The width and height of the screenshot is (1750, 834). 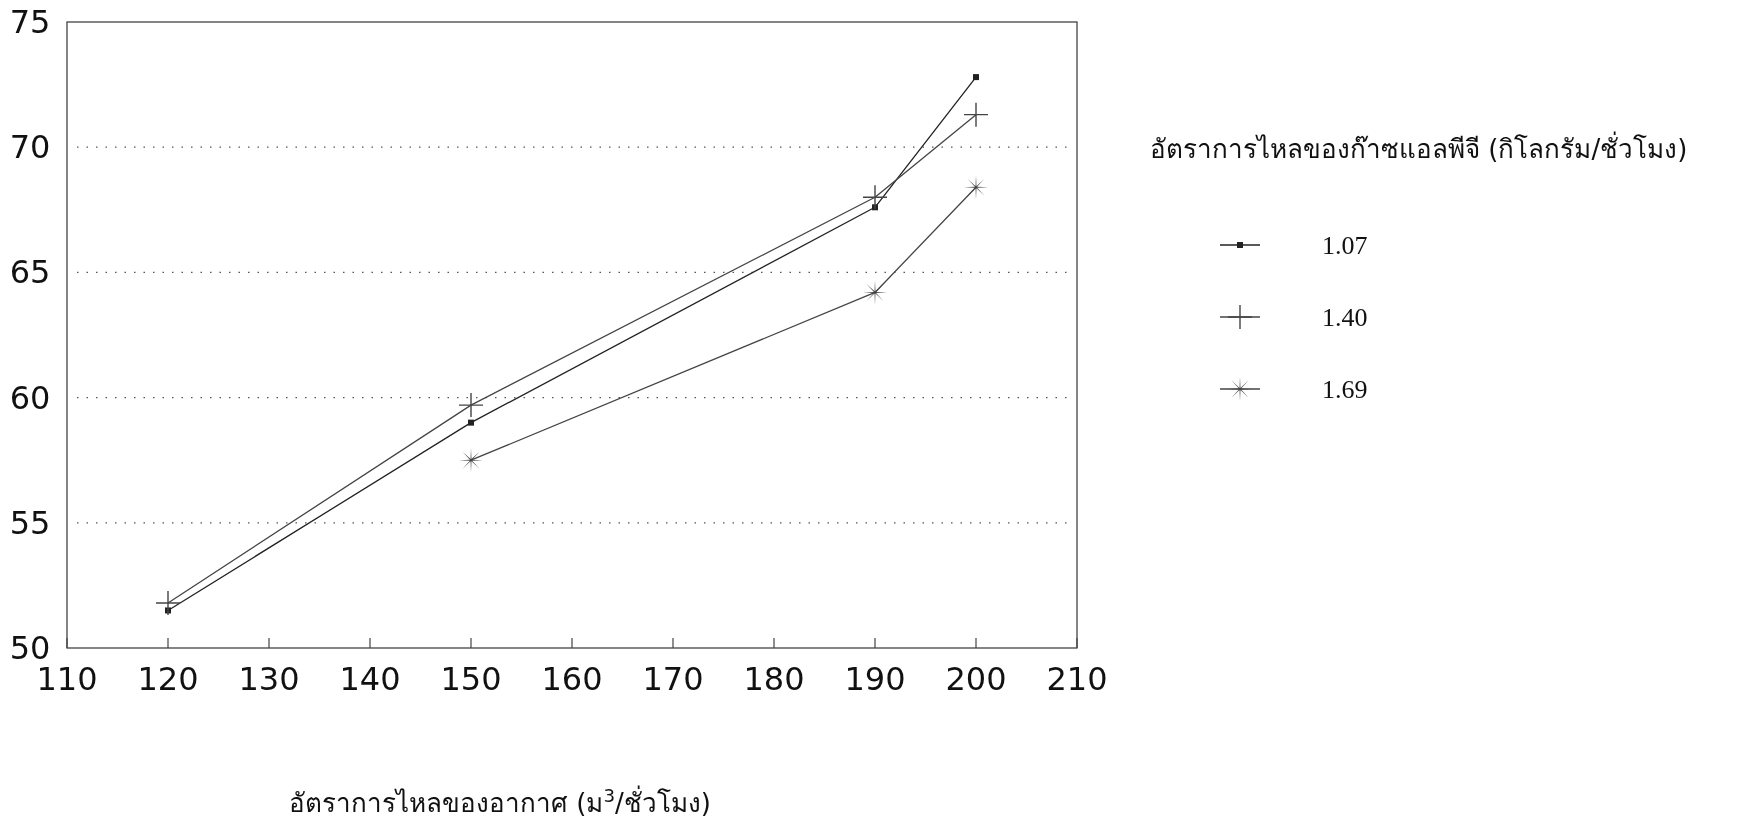 What do you see at coordinates (1419, 147) in the screenshot?
I see `legend-title: อัตราการไหลของก๊าซแอลพีจี (กิโลกรัม/ชั่วโมง)` at bounding box center [1419, 147].